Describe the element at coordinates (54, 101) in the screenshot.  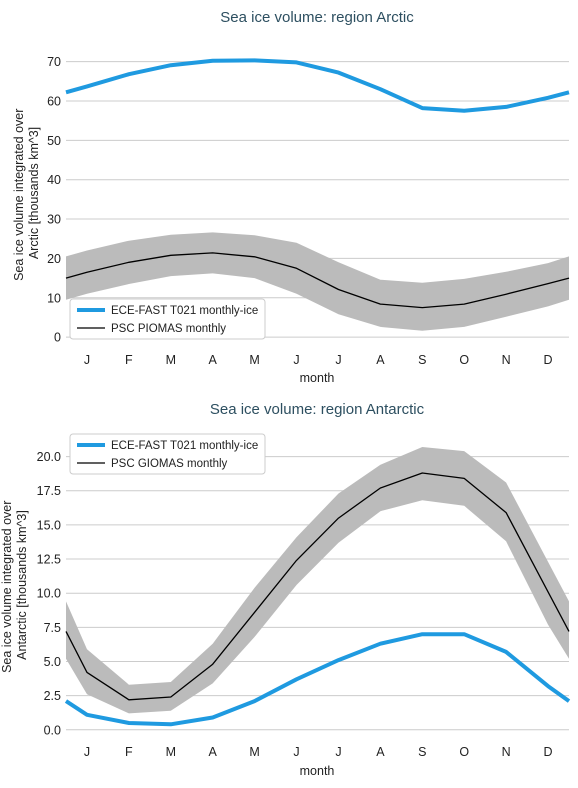
I see `y-tick-label: 60` at that location.